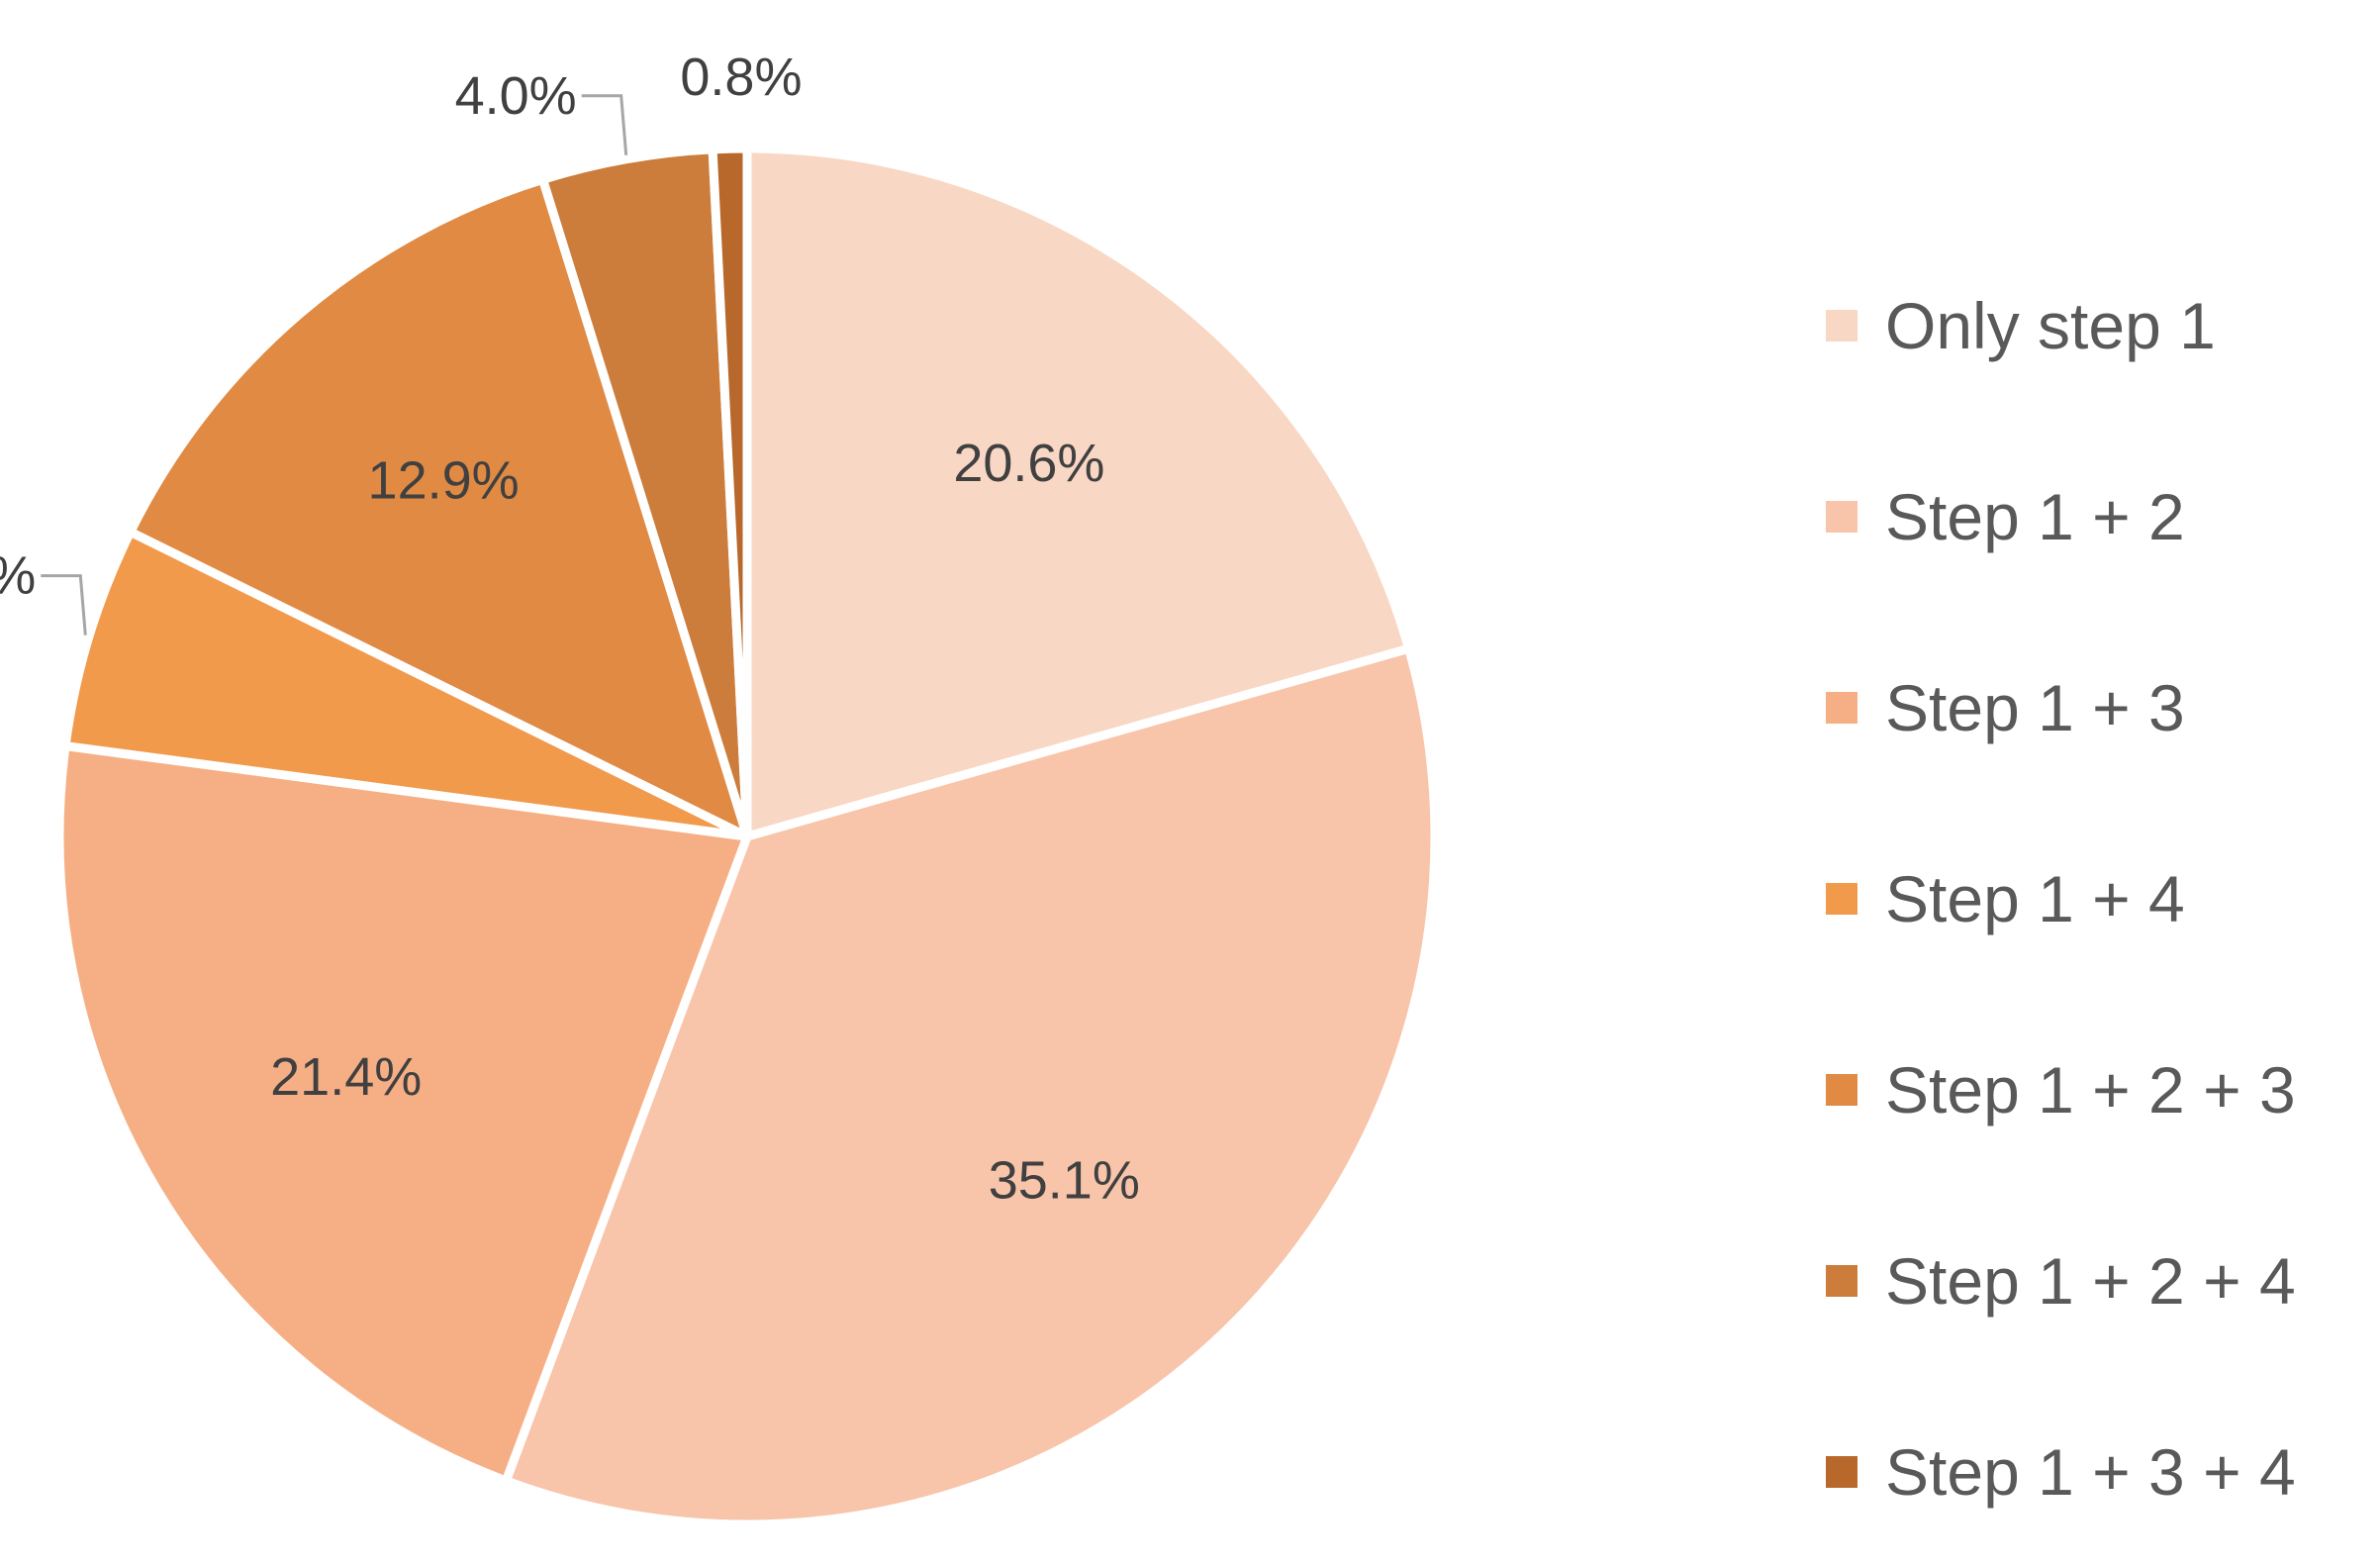  I want to click on data-label-step-1-2: 35.1%, so click(1064, 1181).